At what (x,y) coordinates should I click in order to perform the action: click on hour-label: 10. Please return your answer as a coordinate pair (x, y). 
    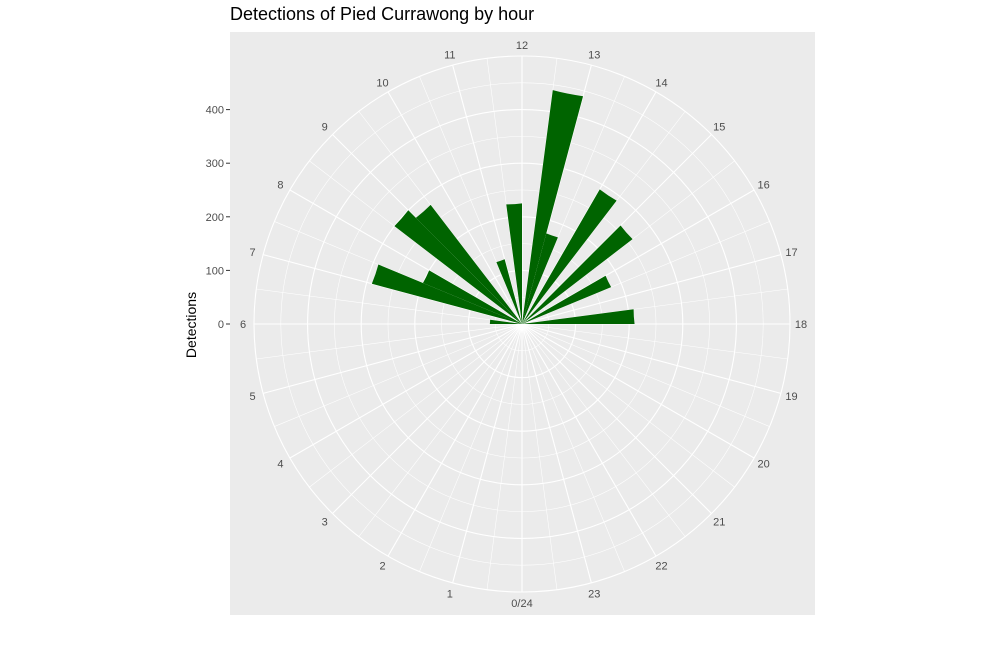
    Looking at the image, I should click on (382, 83).